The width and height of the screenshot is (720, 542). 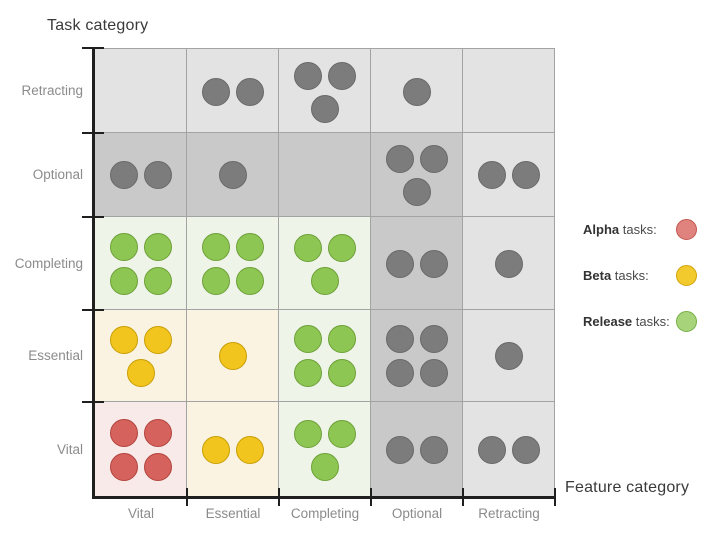 I want to click on matrix-cell-retracting-completing, so click(x=325, y=90).